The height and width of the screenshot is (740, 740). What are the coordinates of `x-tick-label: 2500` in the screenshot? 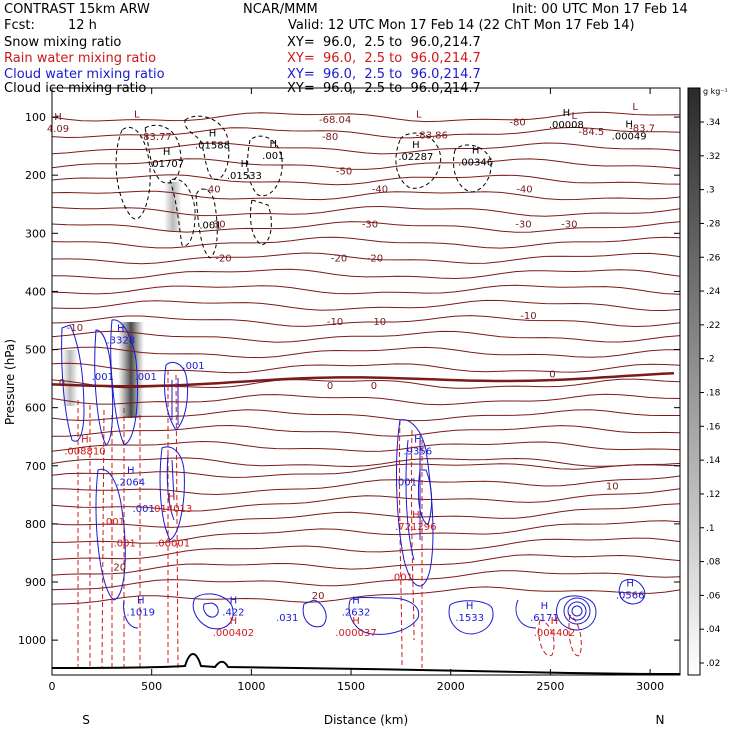 It's located at (550, 686).